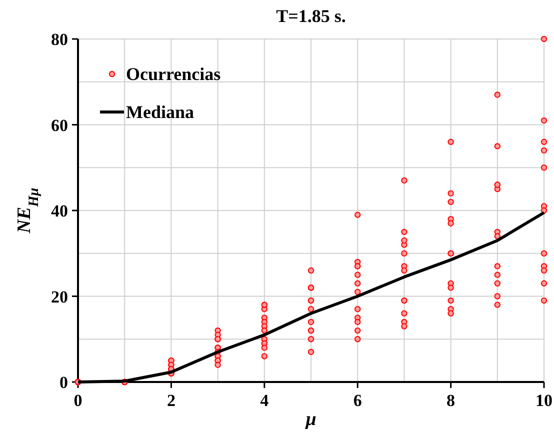 The height and width of the screenshot is (447, 554). Describe the element at coordinates (59, 39) in the screenshot. I see `y-tick-label: 80` at that location.